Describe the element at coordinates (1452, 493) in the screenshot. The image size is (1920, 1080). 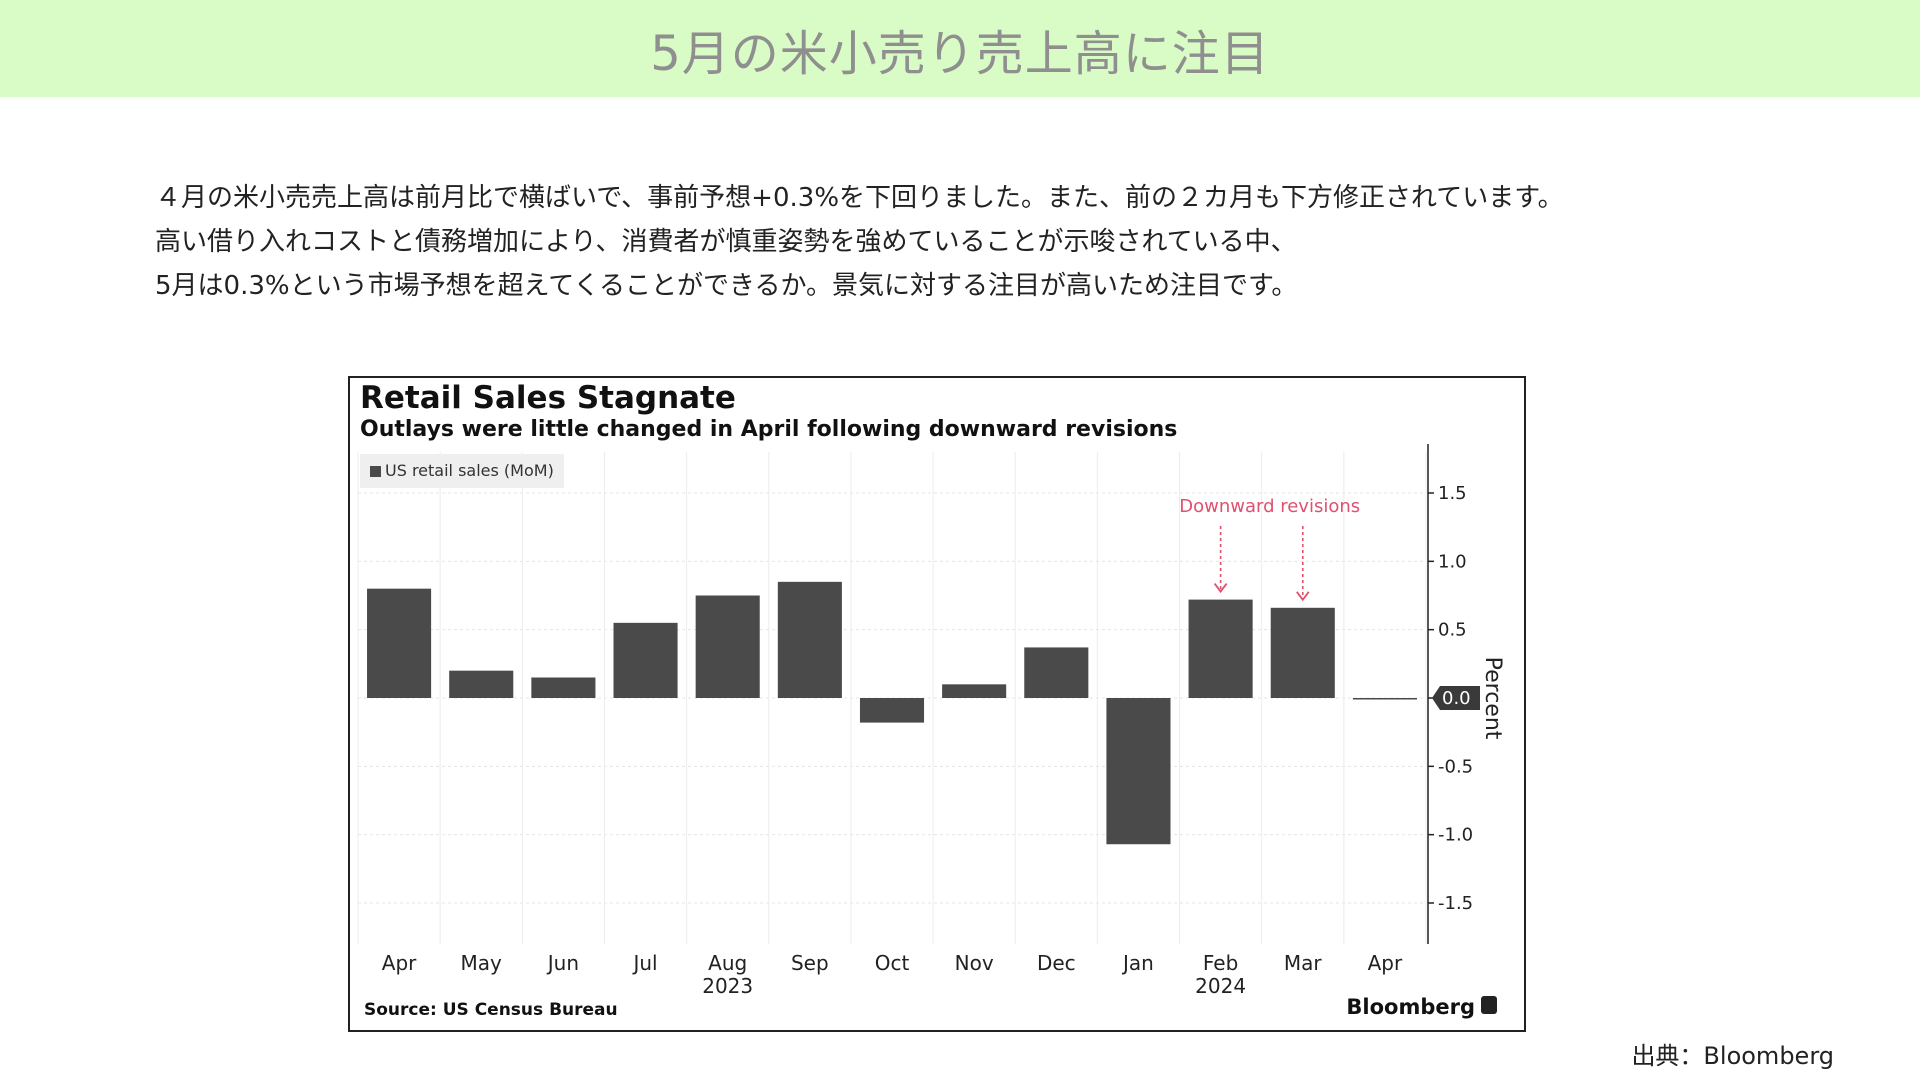
I see `y-tick-label: 1.5` at that location.